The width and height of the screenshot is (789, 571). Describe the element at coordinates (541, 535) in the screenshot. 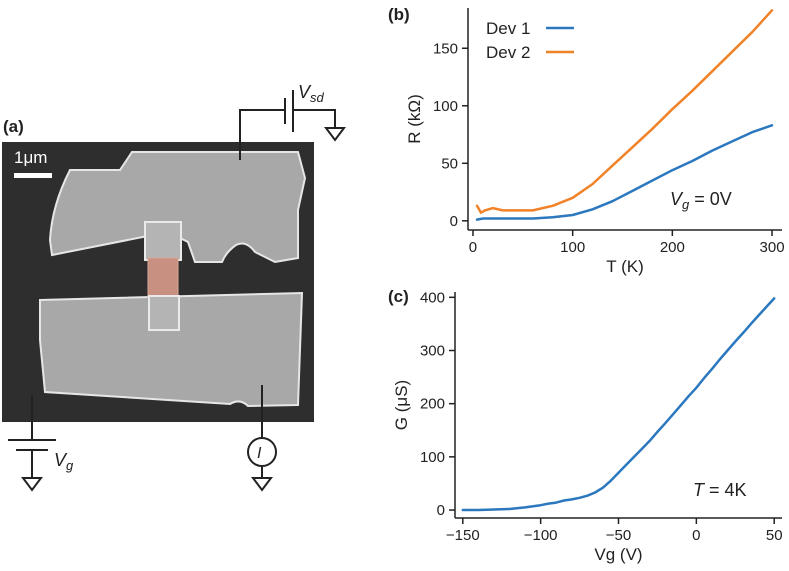

I see `x-tick-label: −100` at that location.